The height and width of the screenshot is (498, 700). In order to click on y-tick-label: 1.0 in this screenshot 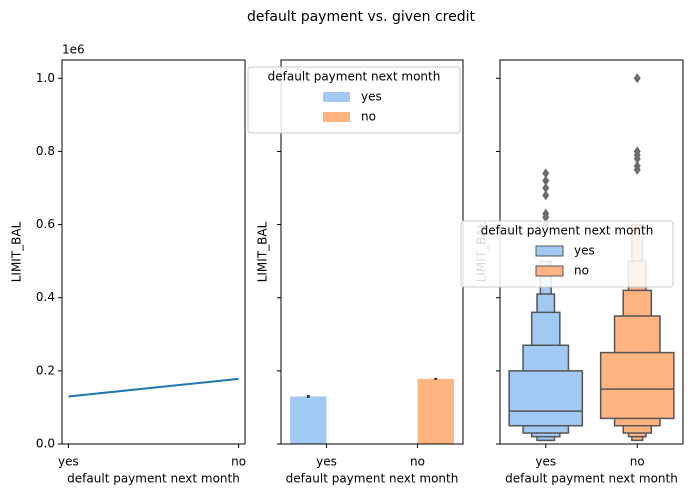, I will do `click(45, 78)`.